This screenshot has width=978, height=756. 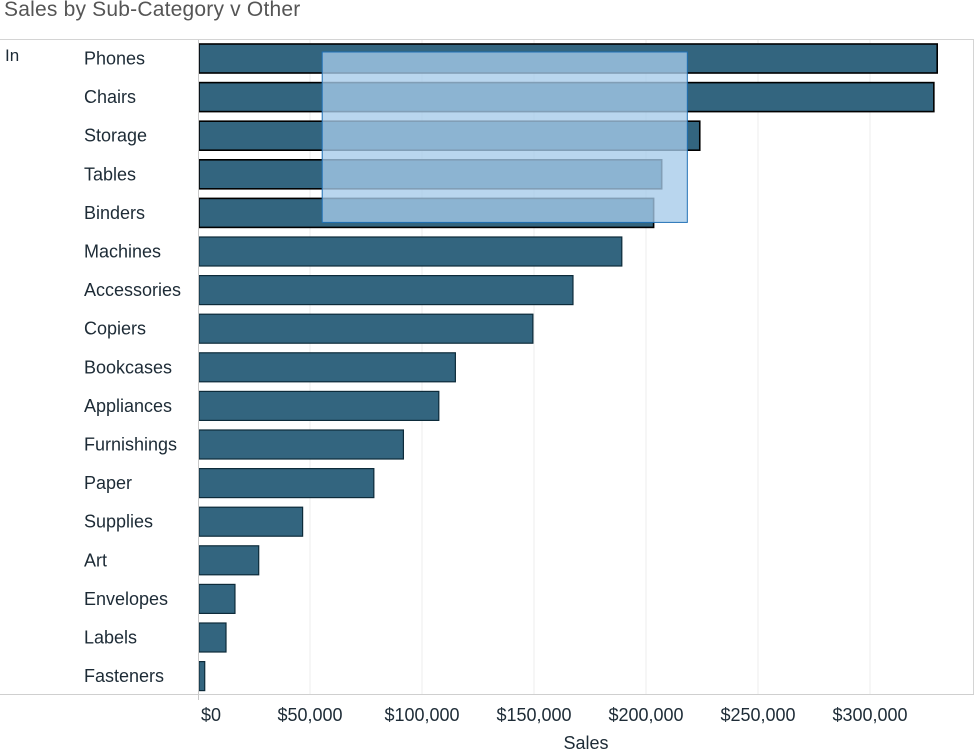 I want to click on x-axis-line, so click(x=487, y=694).